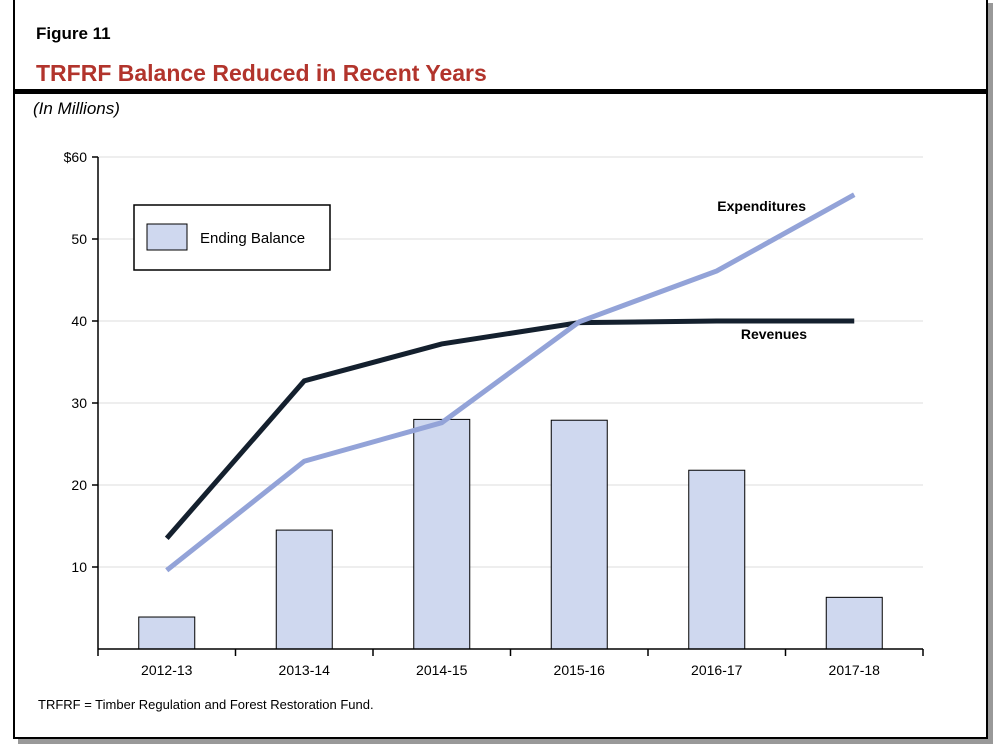 The image size is (1002, 748). What do you see at coordinates (79, 403) in the screenshot?
I see `y-tick-label: 30` at bounding box center [79, 403].